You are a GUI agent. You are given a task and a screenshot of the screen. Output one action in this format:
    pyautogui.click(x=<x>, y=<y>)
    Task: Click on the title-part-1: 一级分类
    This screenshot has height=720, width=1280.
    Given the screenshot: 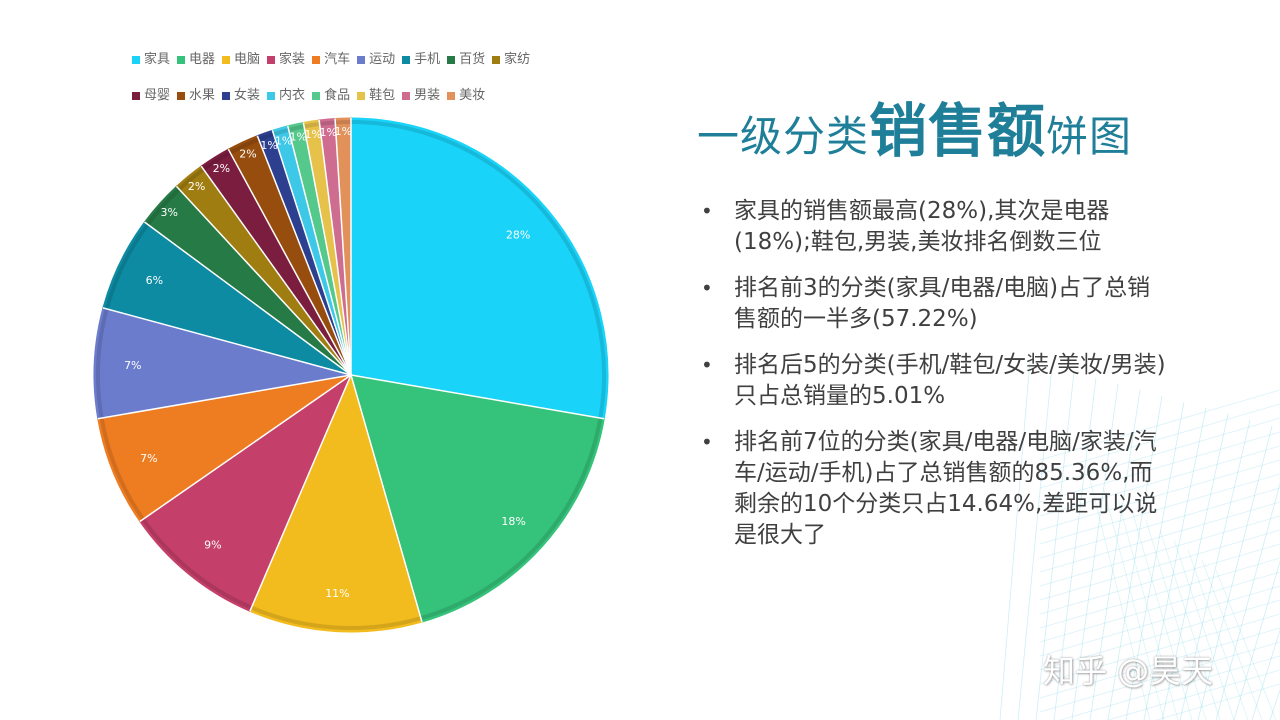 What is the action you would take?
    pyautogui.click(x=783, y=136)
    